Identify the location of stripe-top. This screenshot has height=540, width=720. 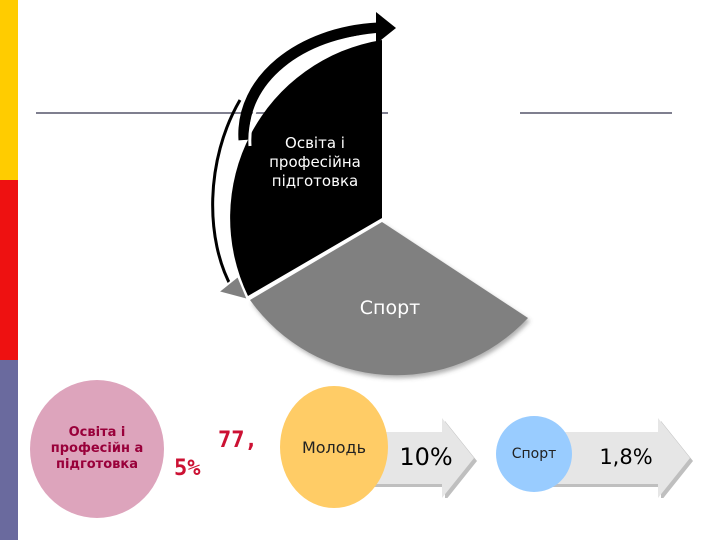
(9, 90).